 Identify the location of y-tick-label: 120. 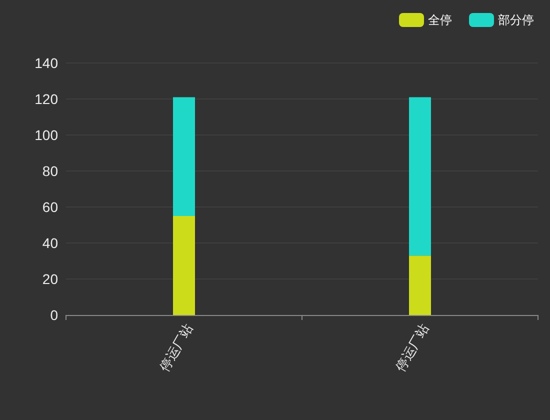
(46, 99).